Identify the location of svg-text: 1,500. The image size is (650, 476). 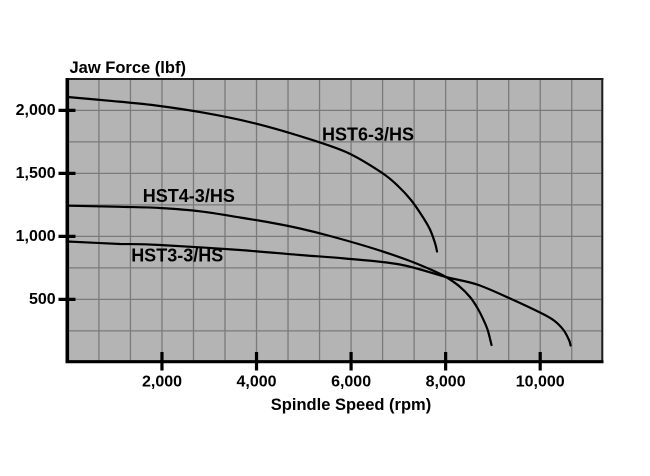
(36, 173).